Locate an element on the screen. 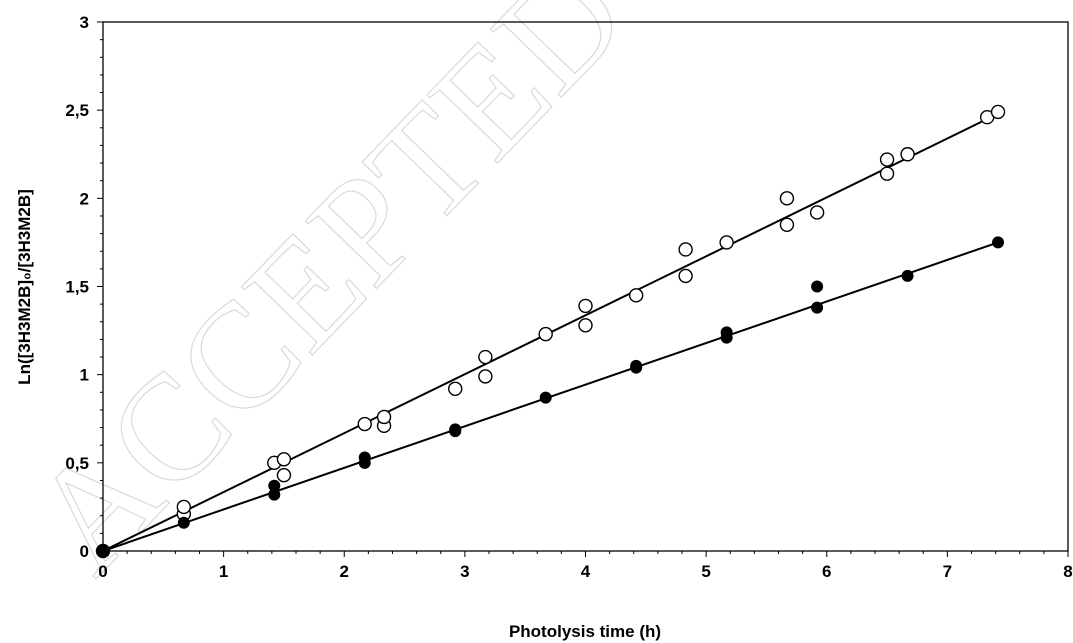 Image resolution: width=1073 pixels, height=643 pixels. x-tick-label: 5 is located at coordinates (705, 571).